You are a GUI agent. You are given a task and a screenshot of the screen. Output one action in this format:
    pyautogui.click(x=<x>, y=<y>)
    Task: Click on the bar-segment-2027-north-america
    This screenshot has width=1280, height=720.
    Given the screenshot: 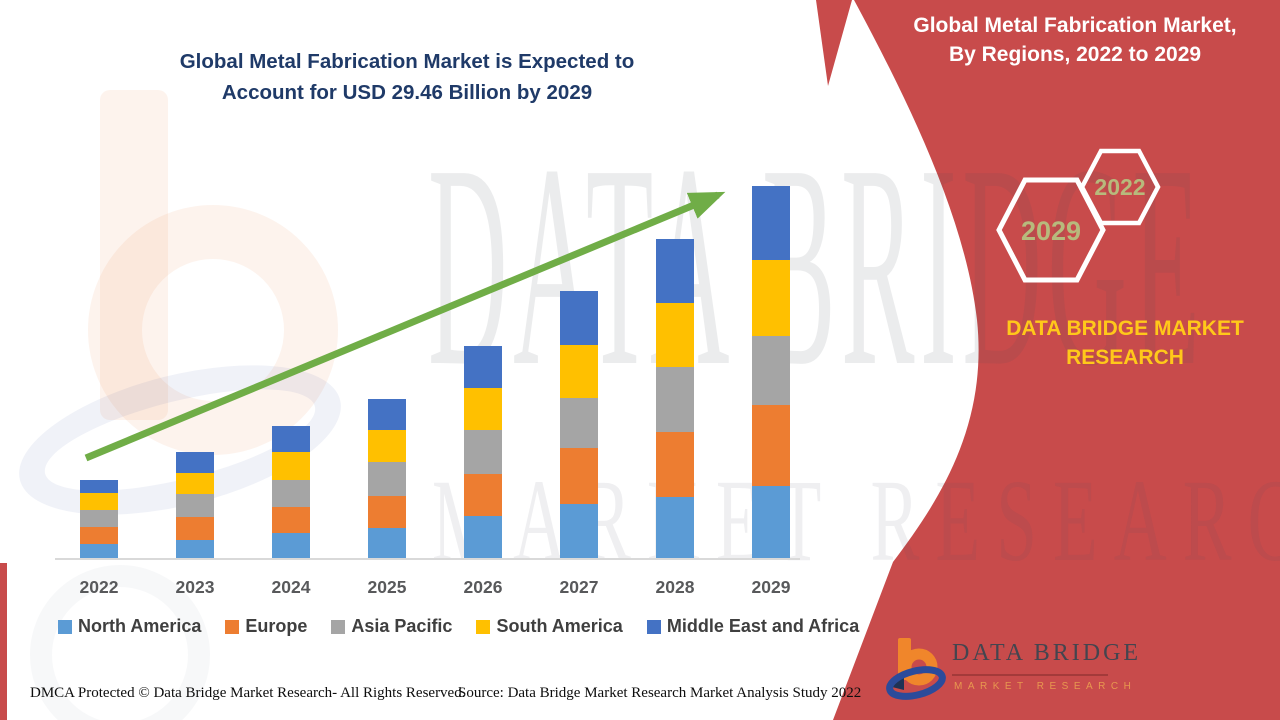 What is the action you would take?
    pyautogui.click(x=579, y=531)
    